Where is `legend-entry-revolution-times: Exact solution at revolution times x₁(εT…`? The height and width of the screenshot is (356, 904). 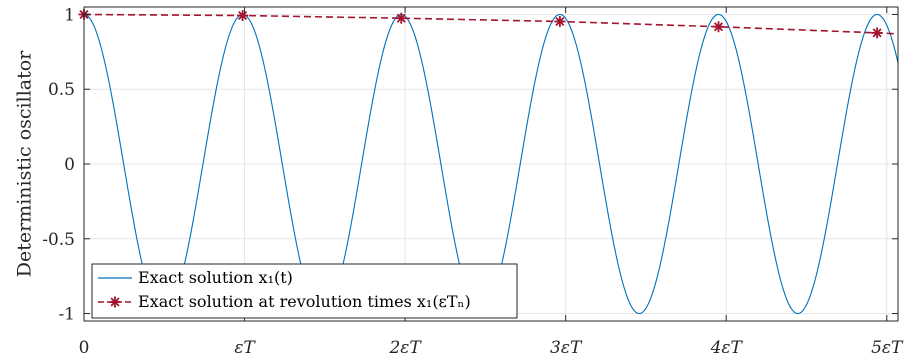
legend-entry-revolution-times: Exact solution at revolution times x₁(εT… is located at coordinates (304, 301).